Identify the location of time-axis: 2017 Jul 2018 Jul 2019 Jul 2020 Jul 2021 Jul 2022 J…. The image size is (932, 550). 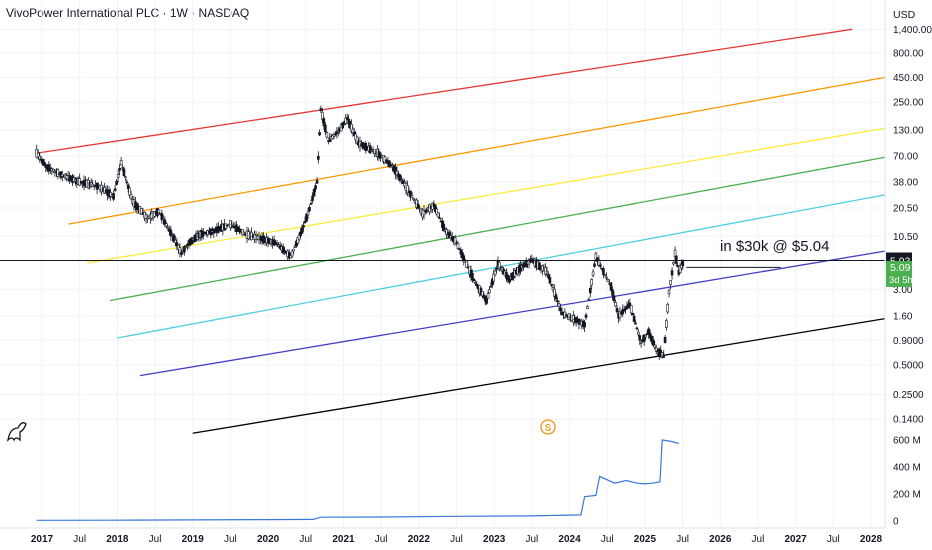
(442, 536).